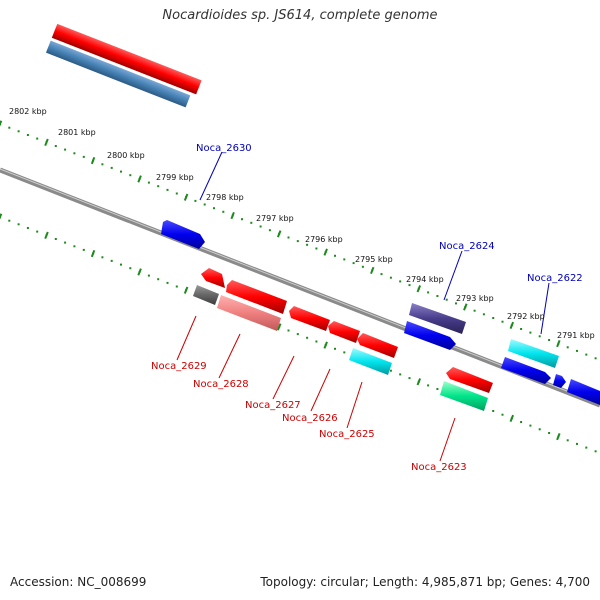 Image resolution: width=600 pixels, height=600 pixels. Describe the element at coordinates (179, 366) in the screenshot. I see `gene-label-noca-2629: Noca_2629` at that location.